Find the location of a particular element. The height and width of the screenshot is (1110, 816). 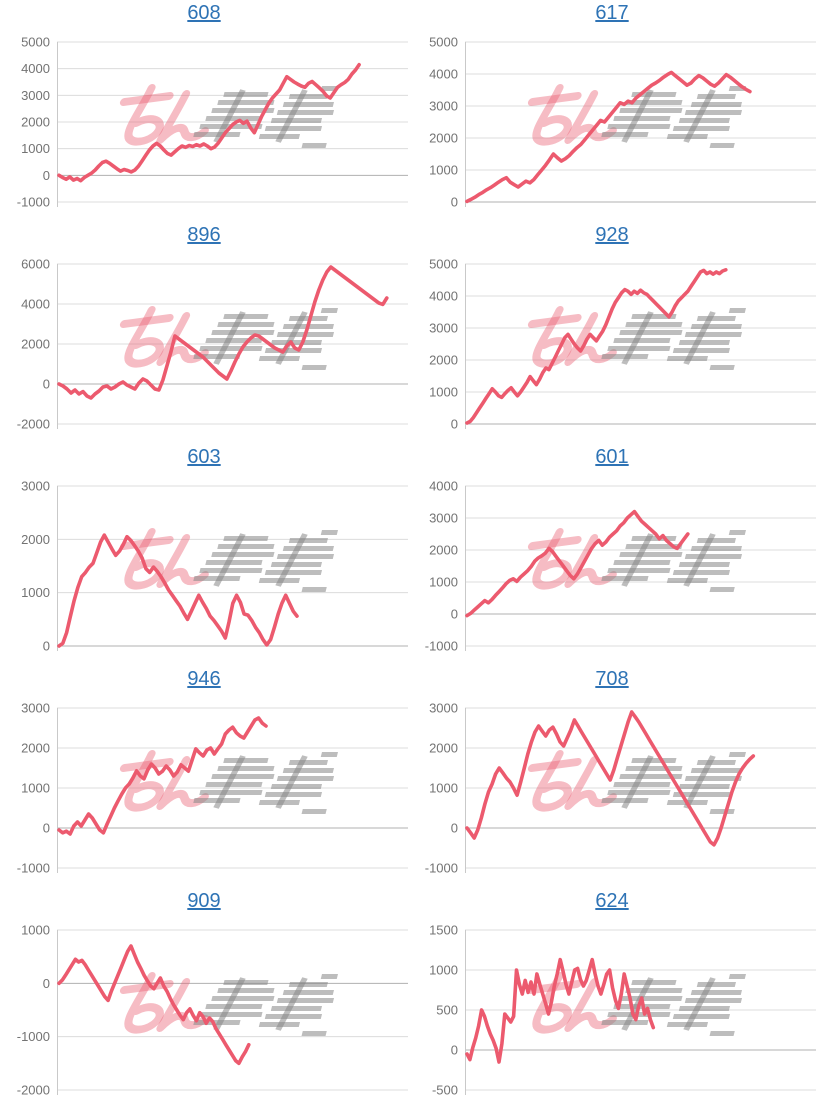

chart-title: 946 is located at coordinates (204, 679).